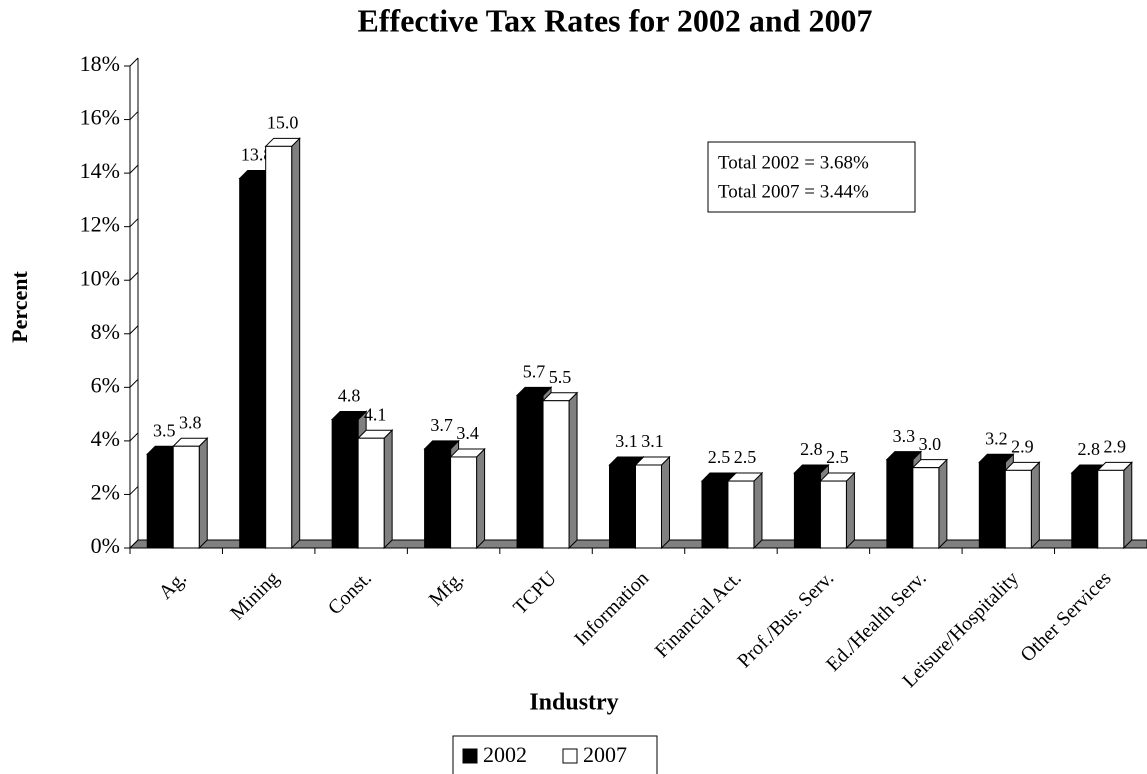  I want to click on value-label: 13.8, so click(257, 155).